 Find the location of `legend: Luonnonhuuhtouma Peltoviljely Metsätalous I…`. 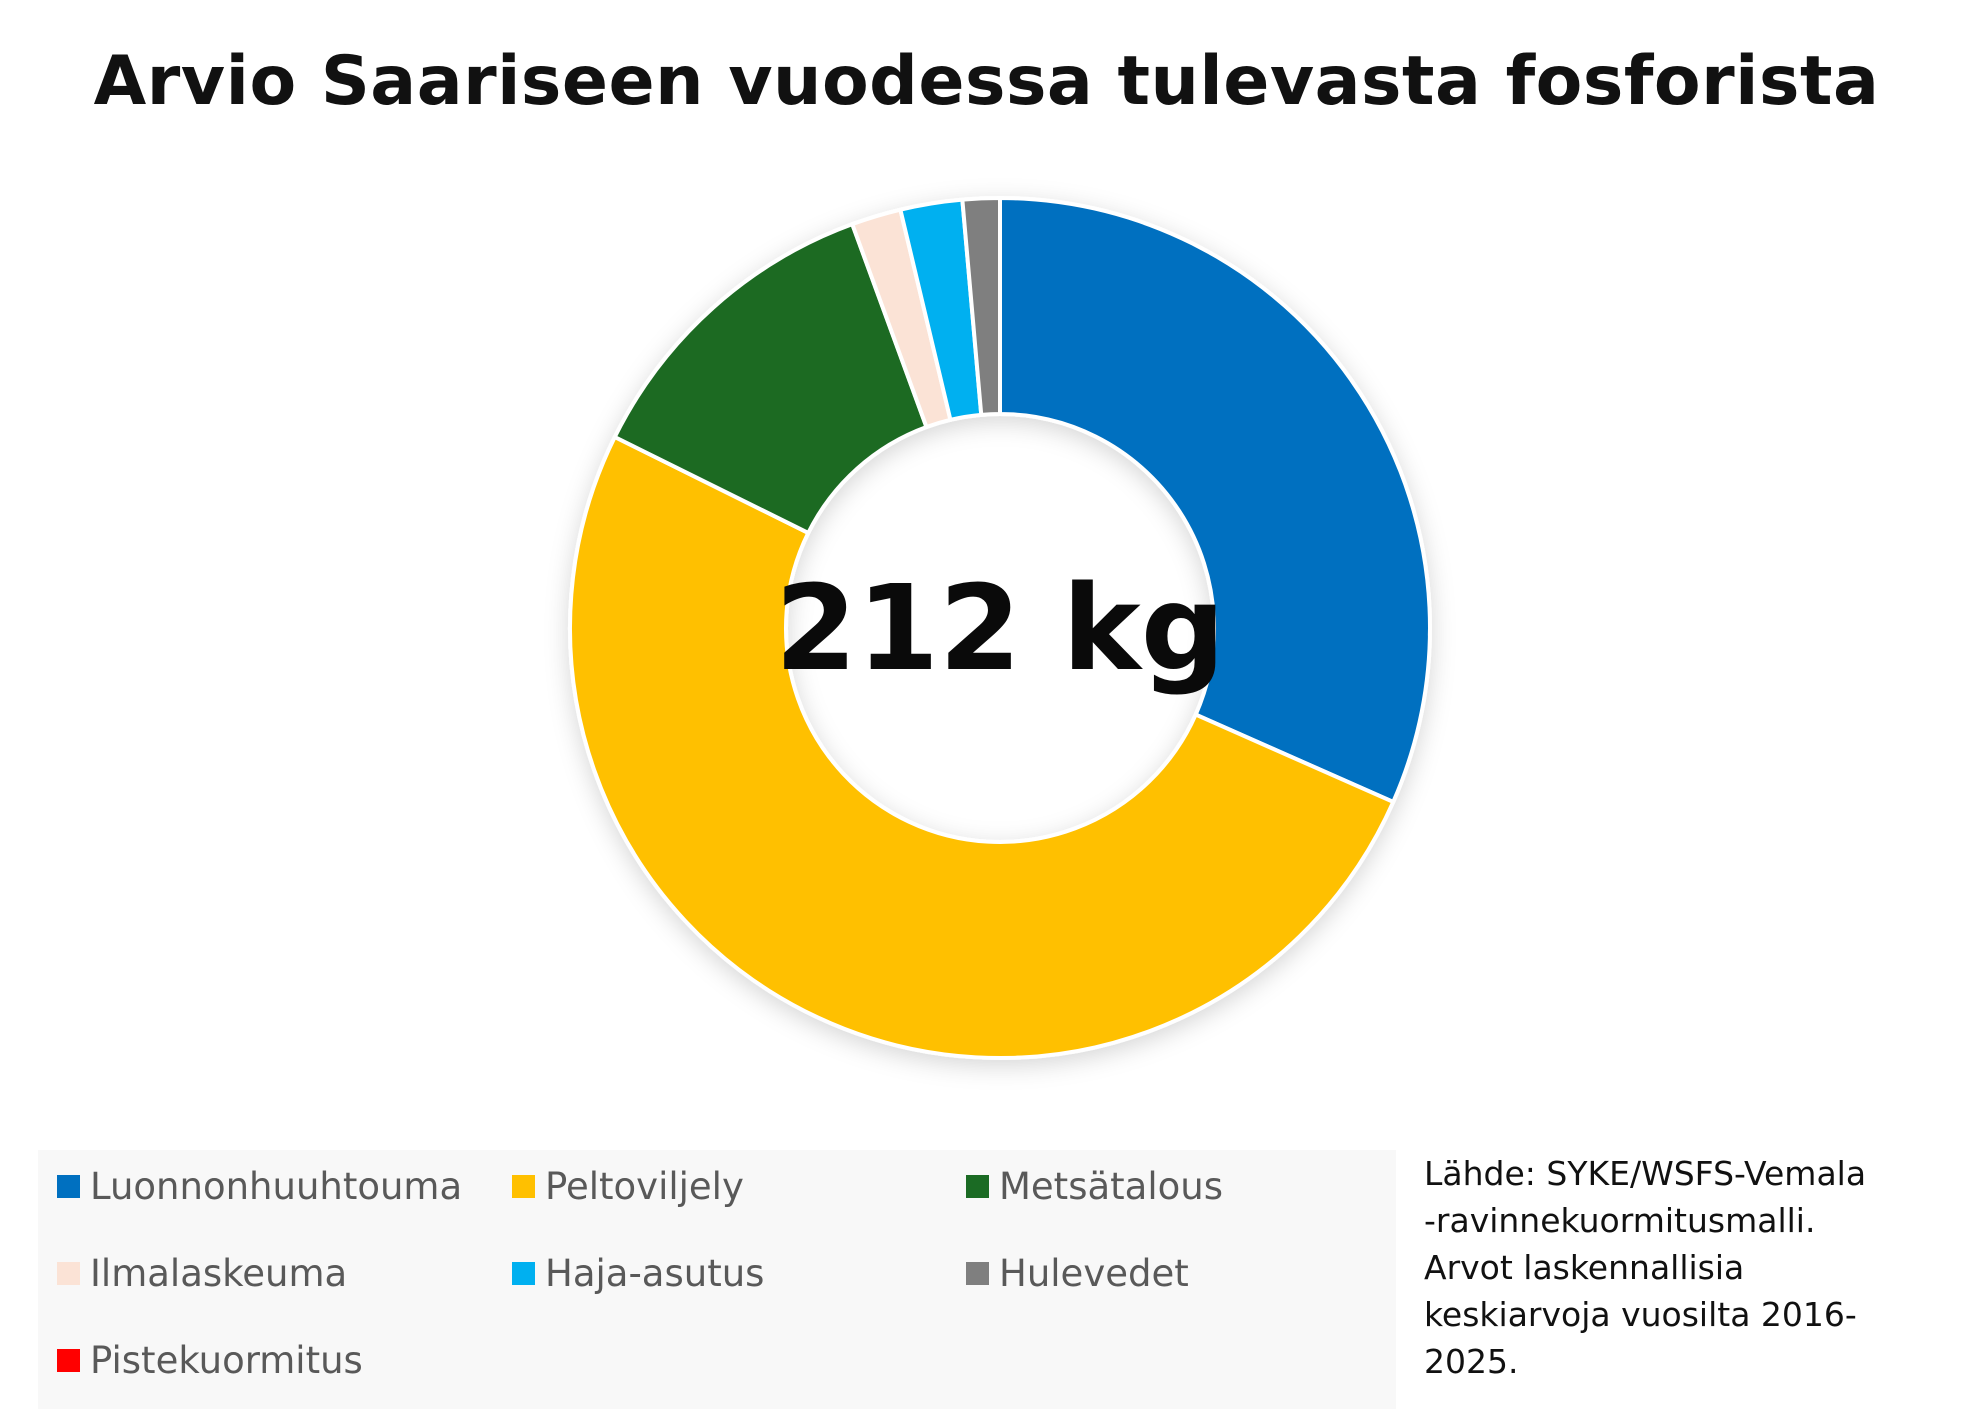

legend: Luonnonhuuhtouma Peltoviljely Metsätalous I… is located at coordinates (717, 1279).